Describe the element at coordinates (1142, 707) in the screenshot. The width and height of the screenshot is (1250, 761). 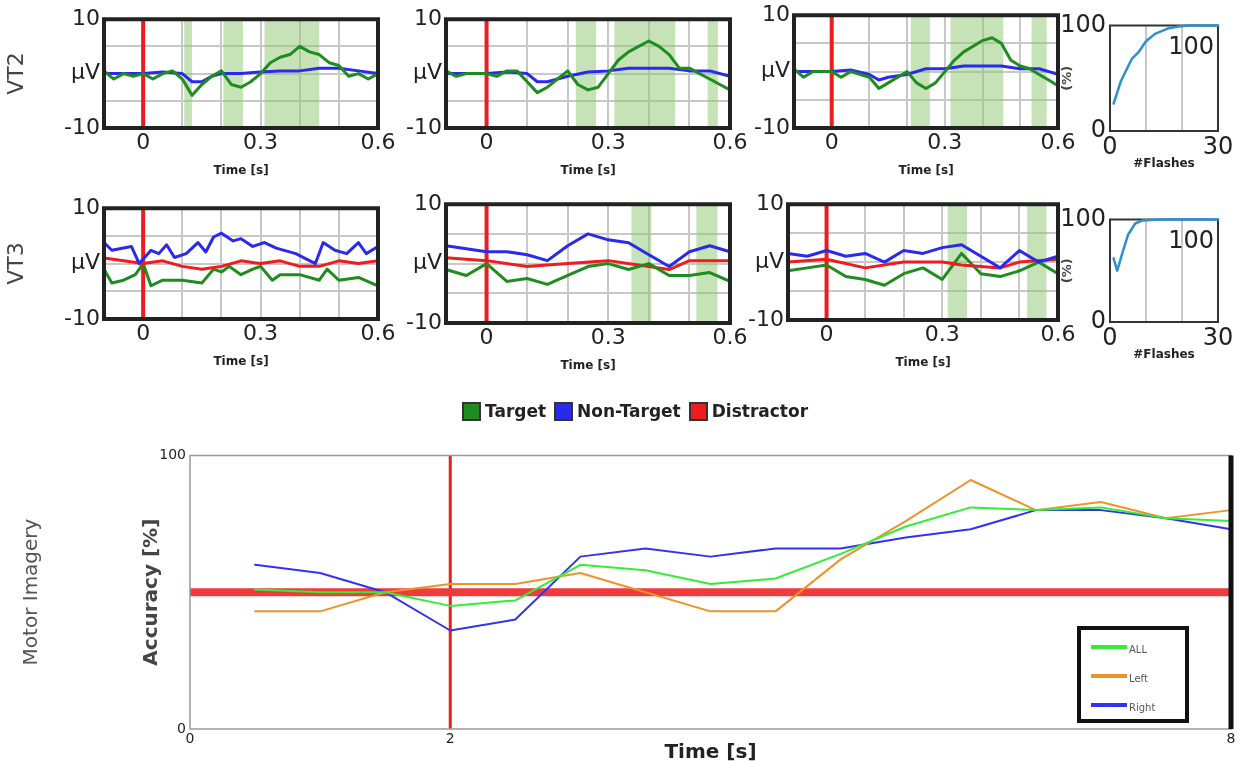
I see `legend-label: Right` at that location.